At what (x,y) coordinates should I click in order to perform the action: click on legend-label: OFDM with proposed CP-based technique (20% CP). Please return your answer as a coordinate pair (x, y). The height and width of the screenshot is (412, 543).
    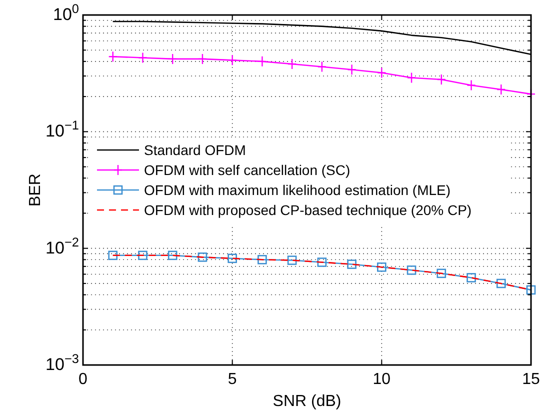
    Looking at the image, I should click on (308, 210).